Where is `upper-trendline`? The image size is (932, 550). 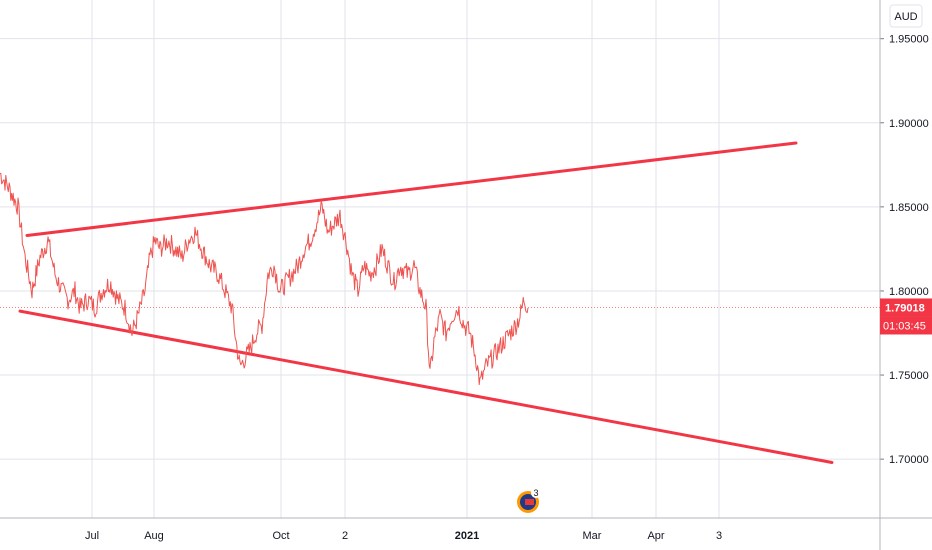
upper-trendline is located at coordinates (411, 189).